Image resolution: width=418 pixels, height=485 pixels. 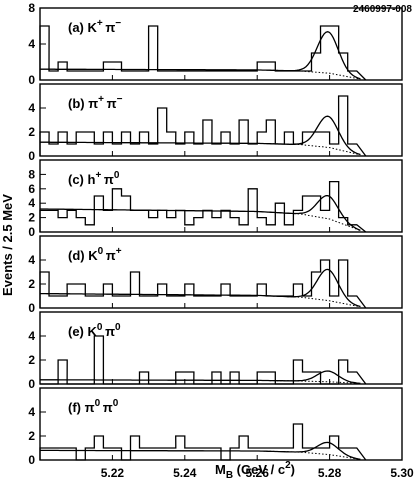 I want to click on panel-2: 0 2 4 (b) π+ π−, so click(x=215, y=123).